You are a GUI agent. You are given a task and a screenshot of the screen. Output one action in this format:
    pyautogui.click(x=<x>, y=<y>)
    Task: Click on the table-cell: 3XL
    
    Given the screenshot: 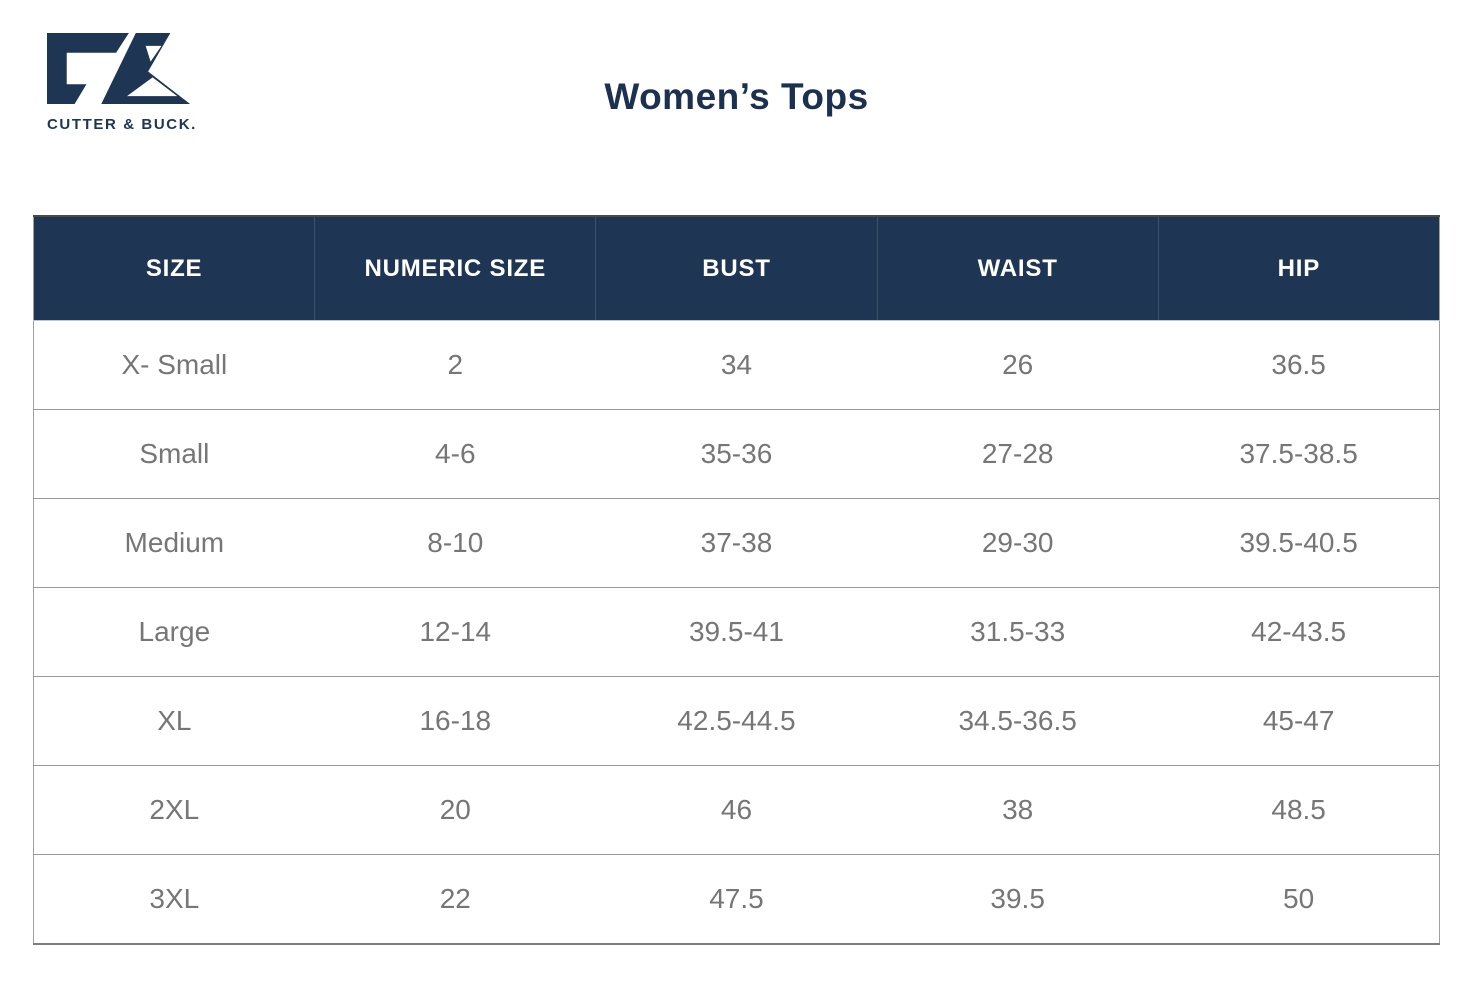 What is the action you would take?
    pyautogui.click(x=174, y=899)
    